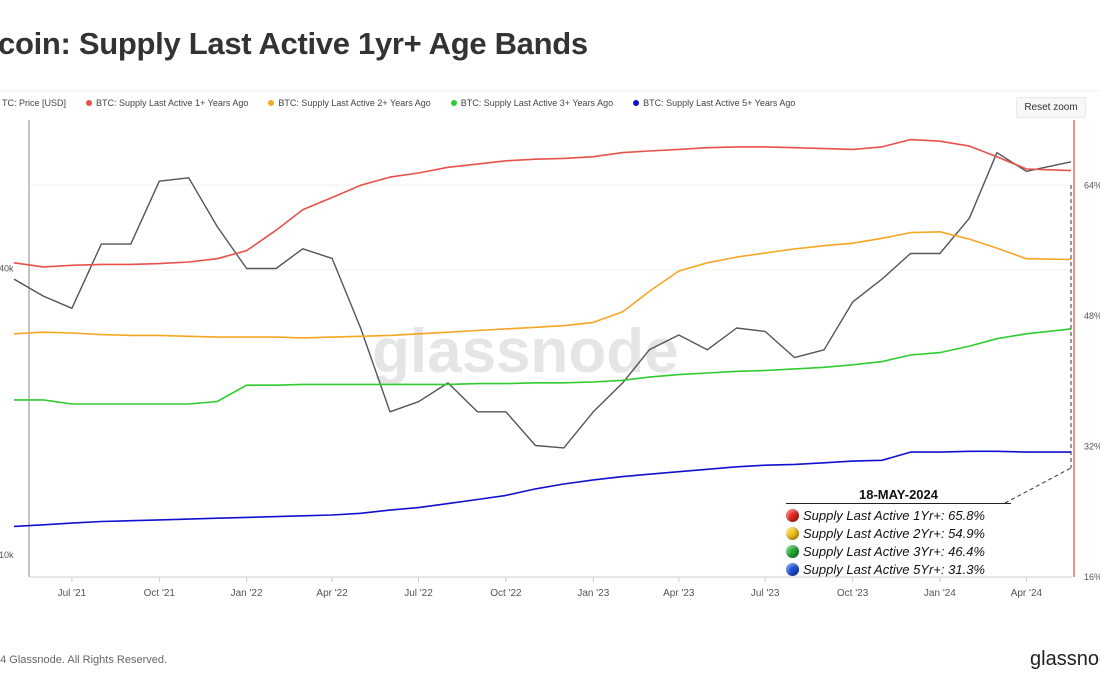 Image resolution: width=1100 pixels, height=700 pixels. Describe the element at coordinates (1092, 185) in the screenshot. I see `y-right-tick-label: 64%` at that location.